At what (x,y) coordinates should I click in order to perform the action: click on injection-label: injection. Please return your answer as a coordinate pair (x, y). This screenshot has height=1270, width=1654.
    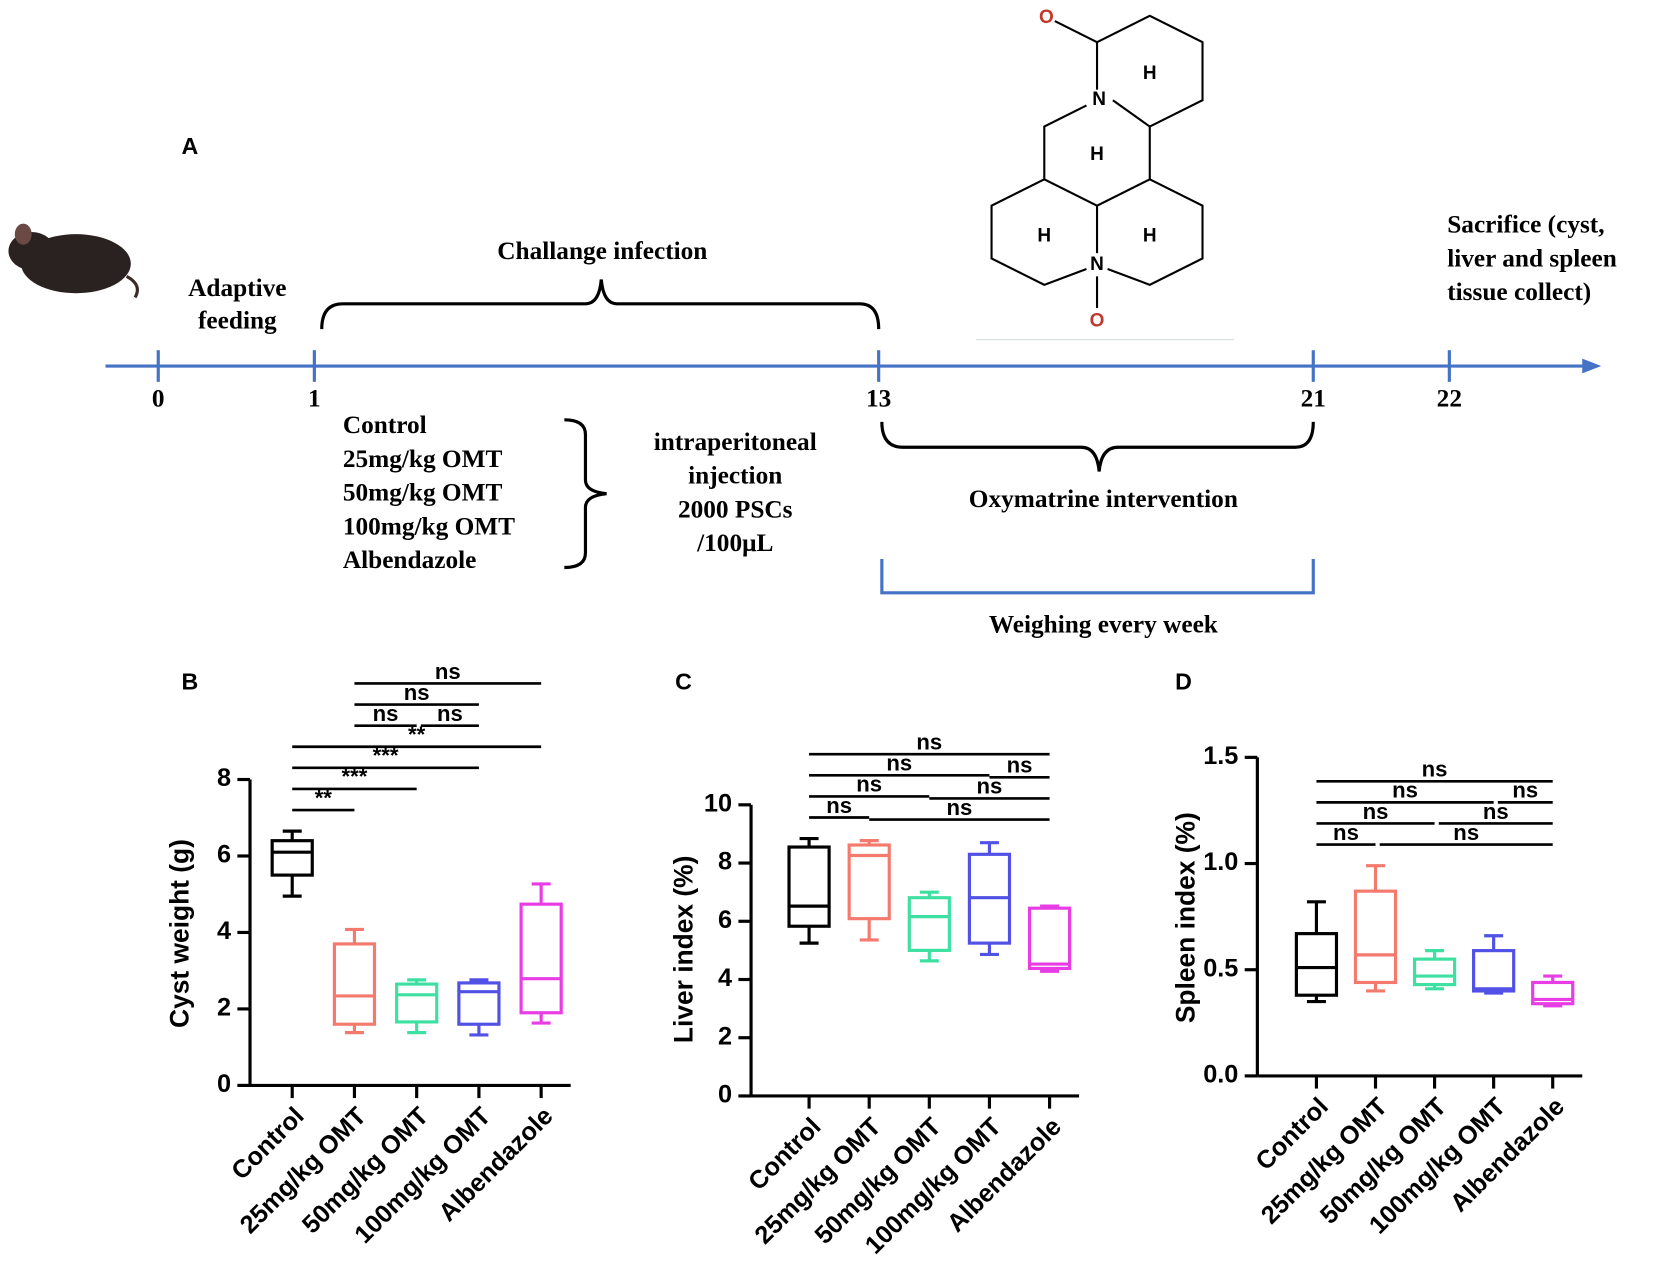
    Looking at the image, I should click on (735, 476).